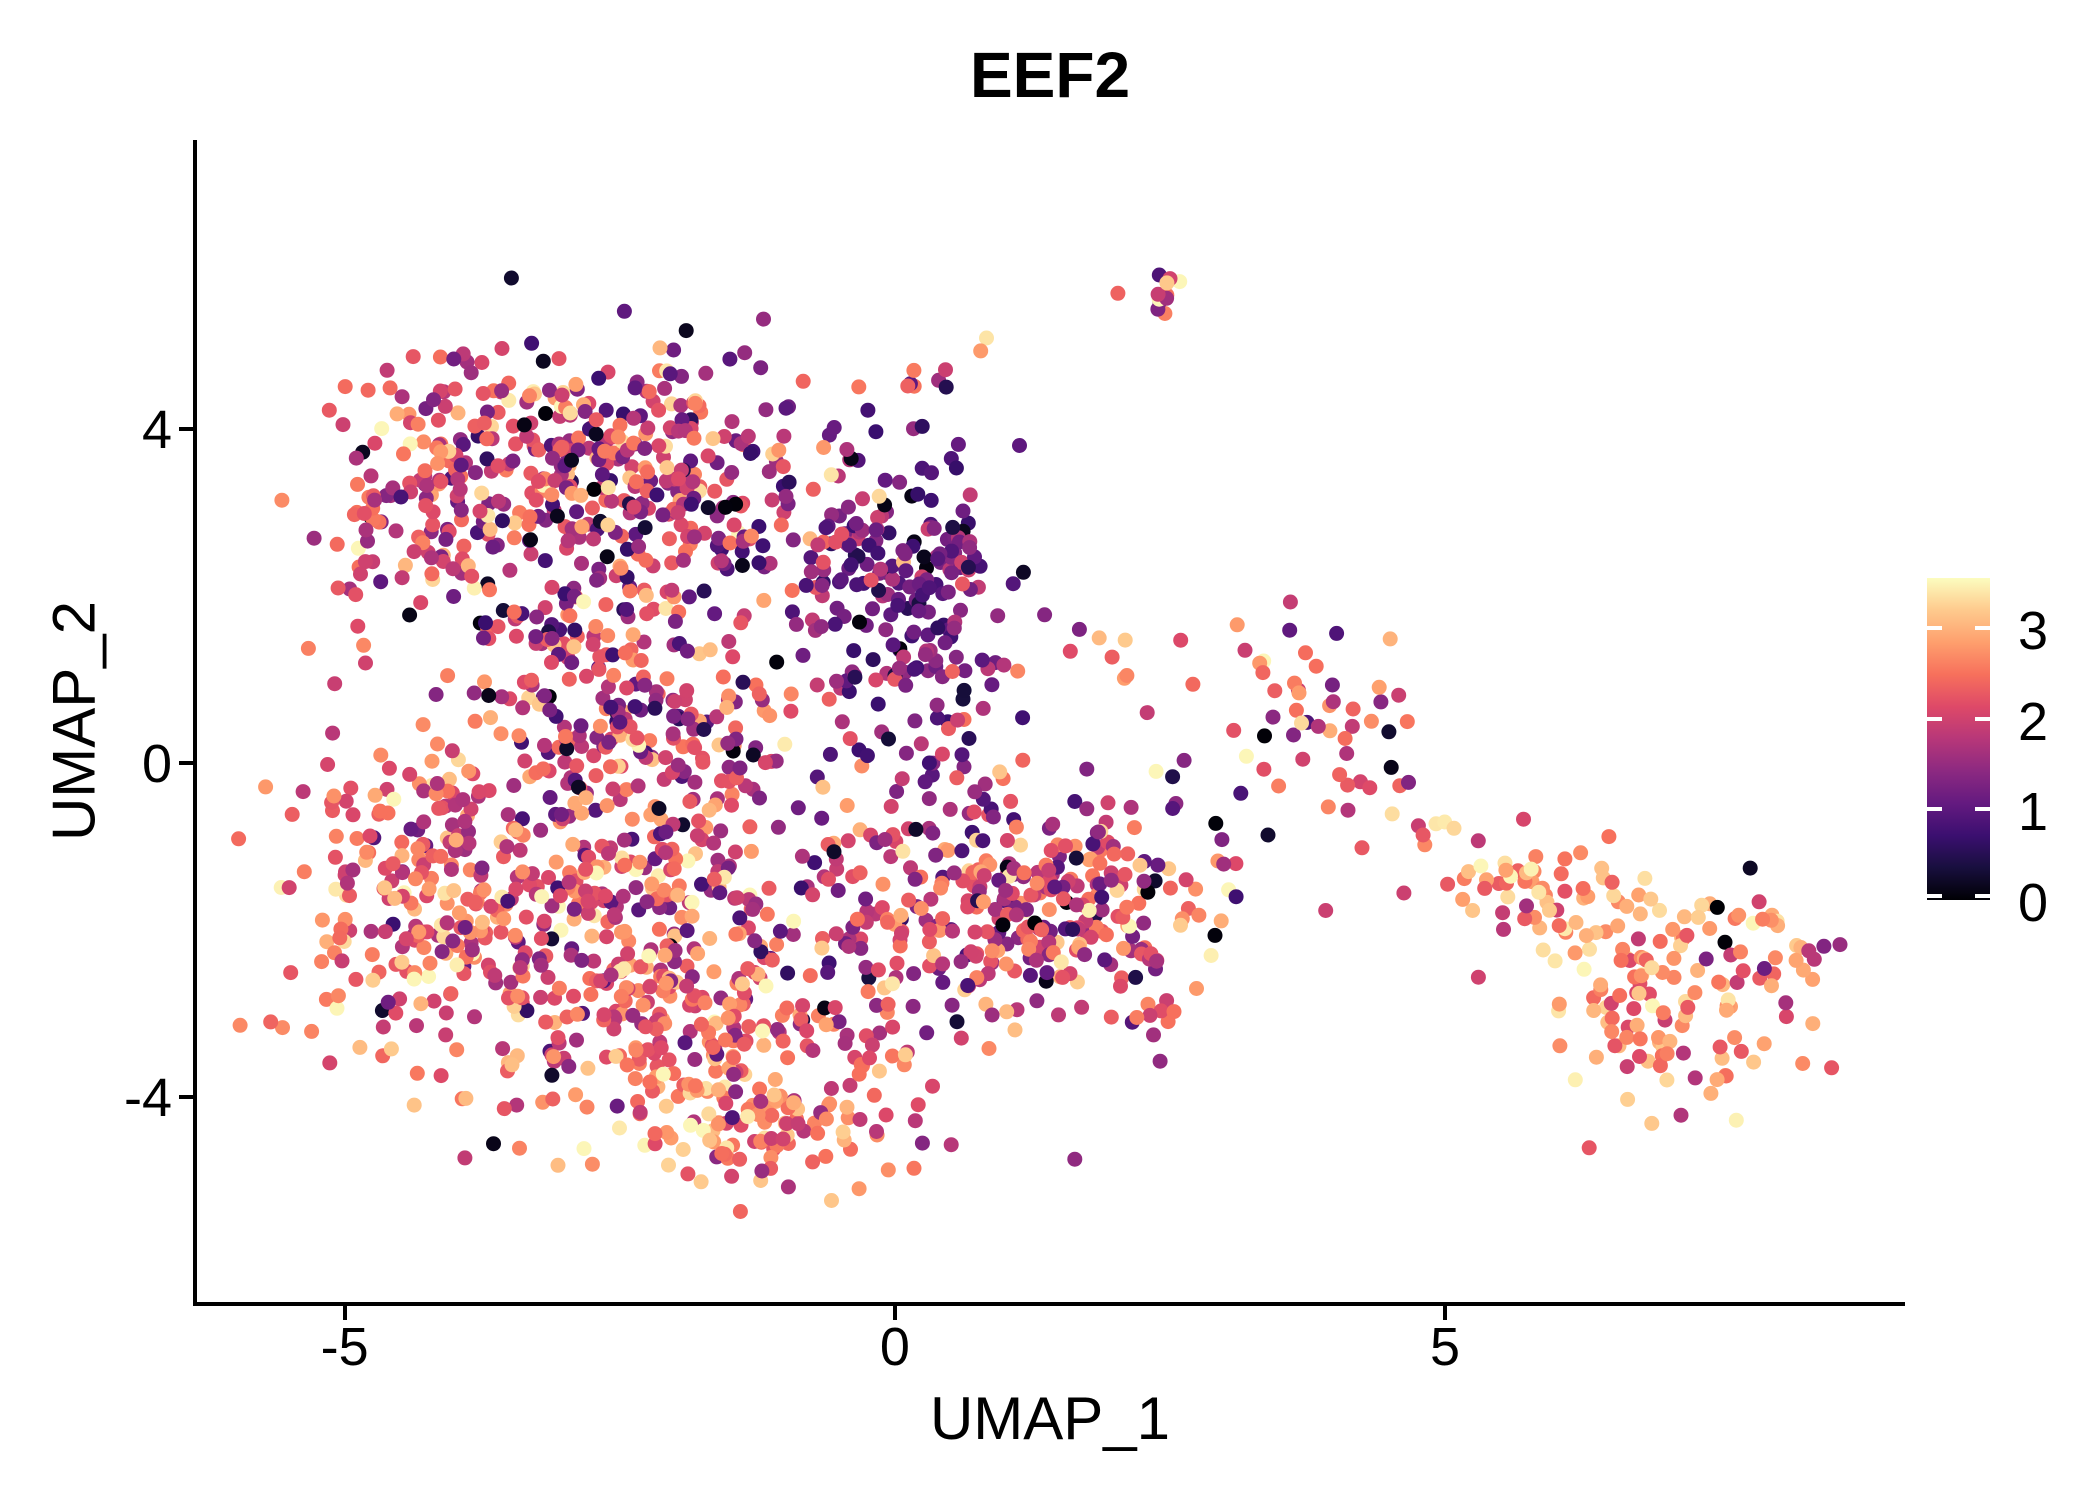 This screenshot has height=1500, width=2100. I want to click on colorbar-tick-mark, so click(1982, 809).